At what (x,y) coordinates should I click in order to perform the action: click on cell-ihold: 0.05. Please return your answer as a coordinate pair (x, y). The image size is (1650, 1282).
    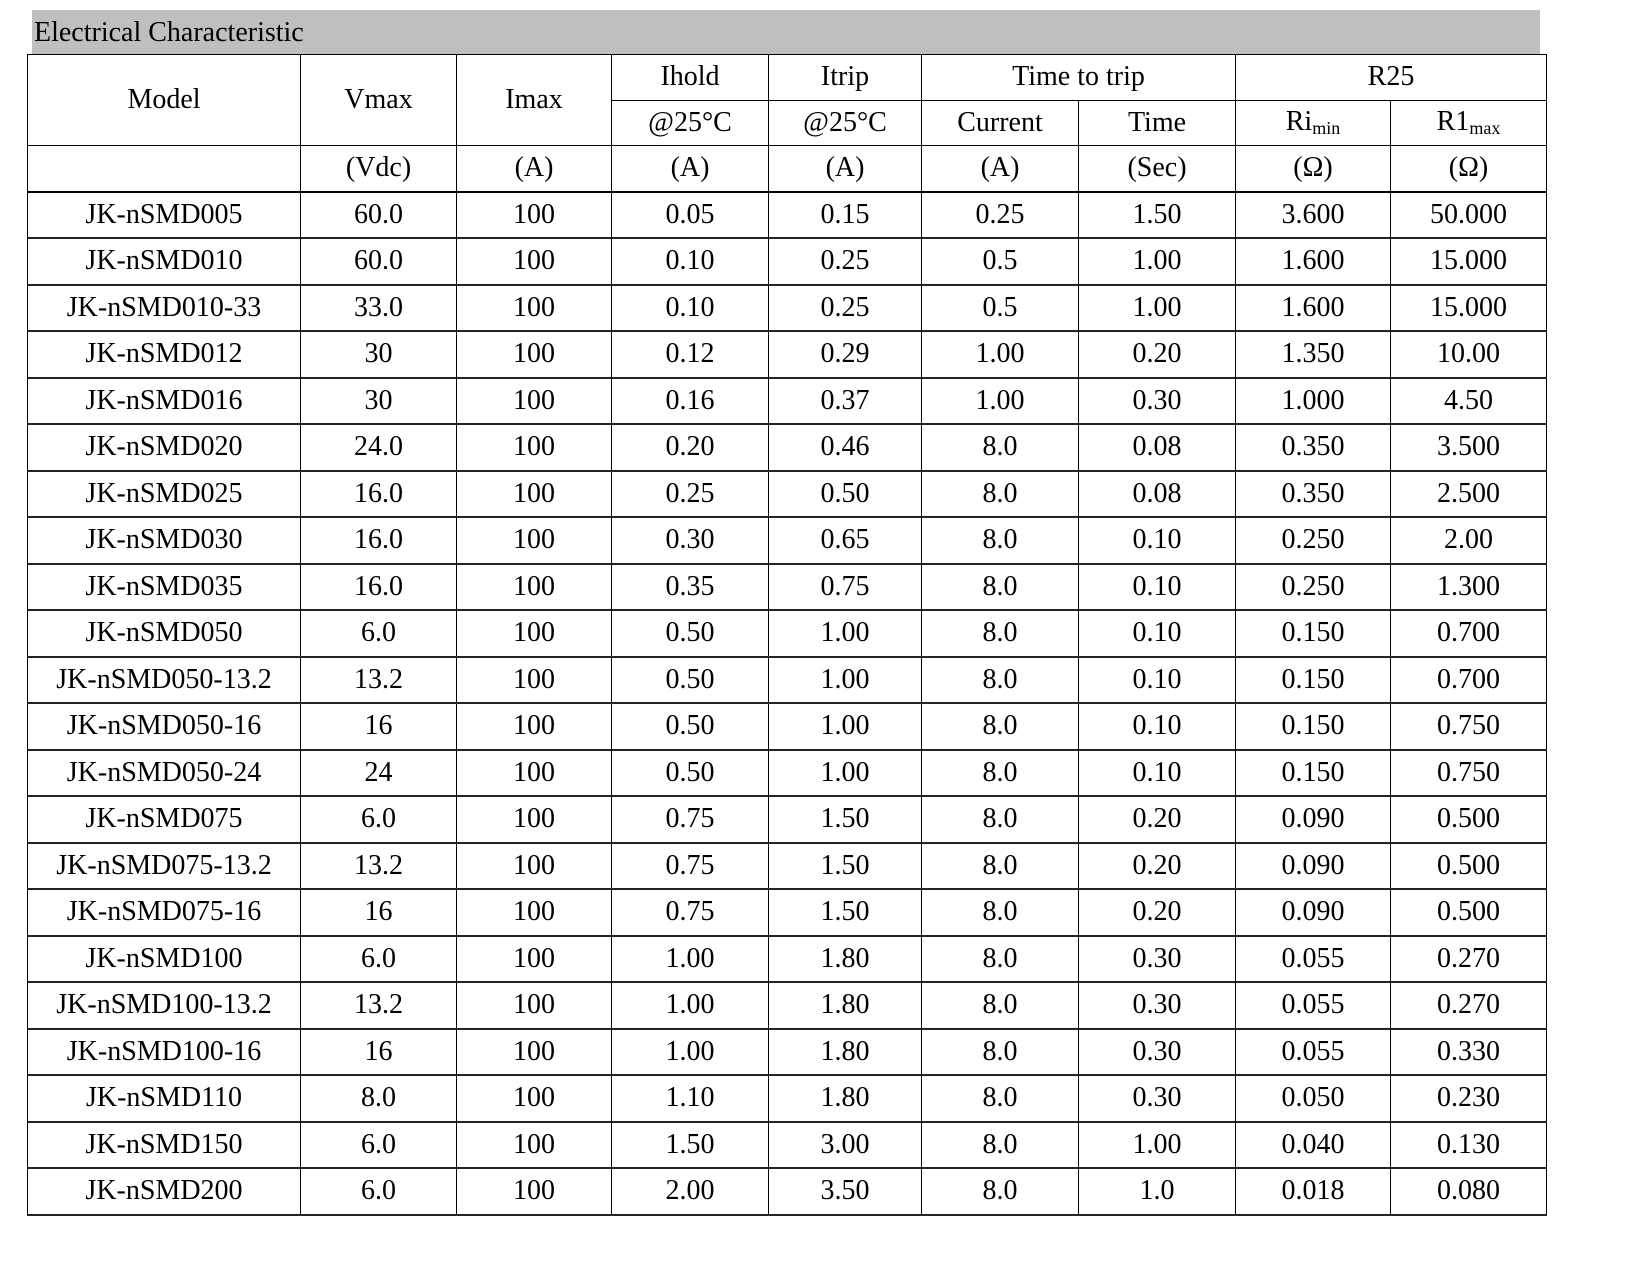
    Looking at the image, I should click on (690, 215).